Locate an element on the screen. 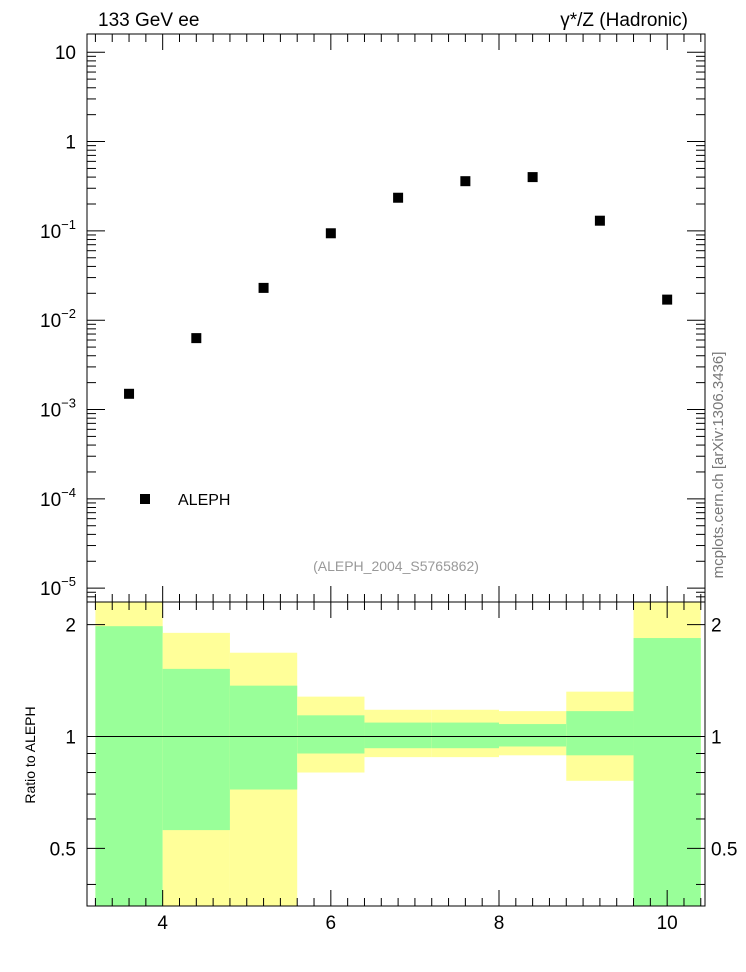 Image resolution: width=746 pixels, height=972 pixels. legend-marker is located at coordinates (145, 499).